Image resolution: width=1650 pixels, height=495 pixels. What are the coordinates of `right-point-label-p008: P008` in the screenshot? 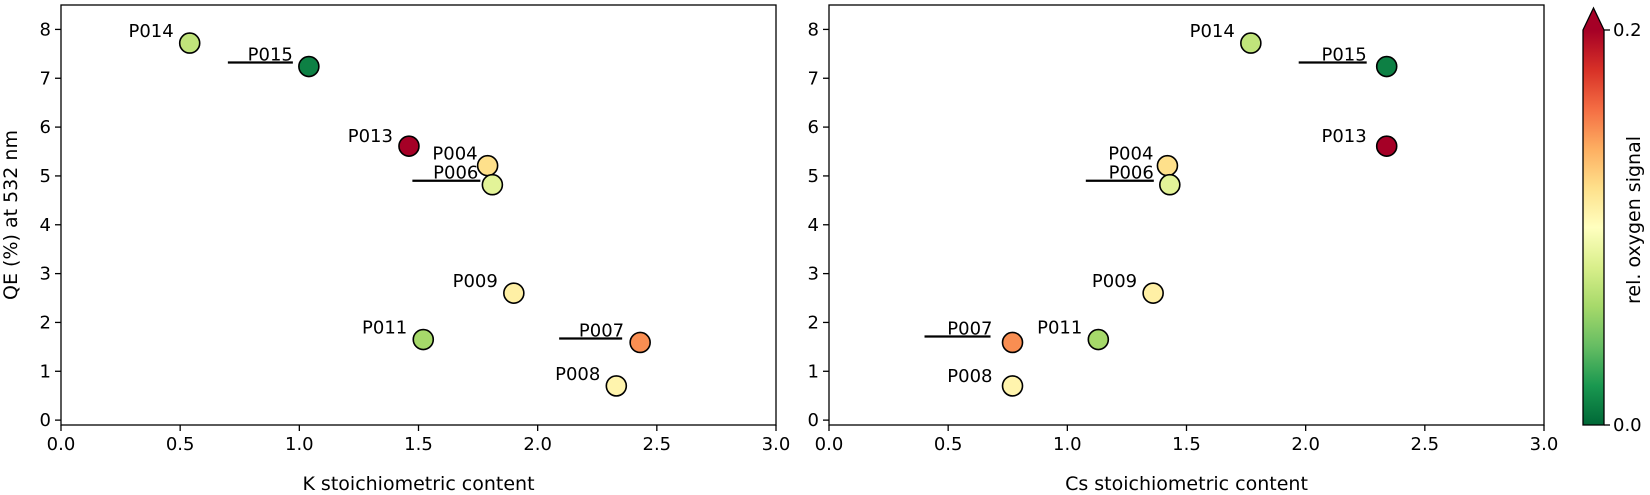 It's located at (969, 376).